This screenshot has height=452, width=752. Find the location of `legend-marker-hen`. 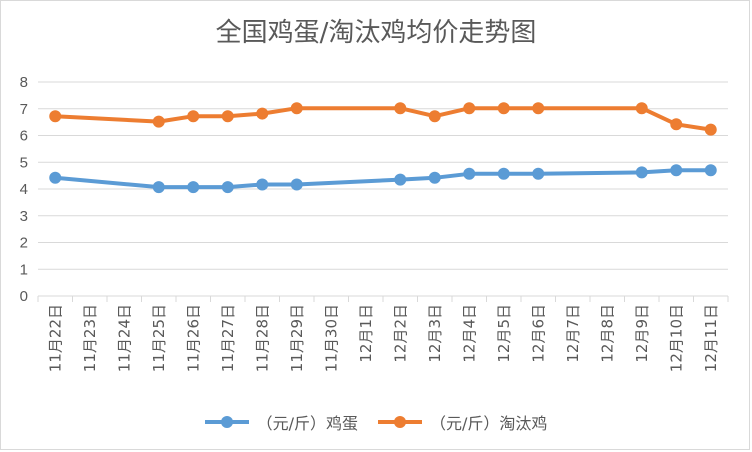

legend-marker-hen is located at coordinates (400, 422).